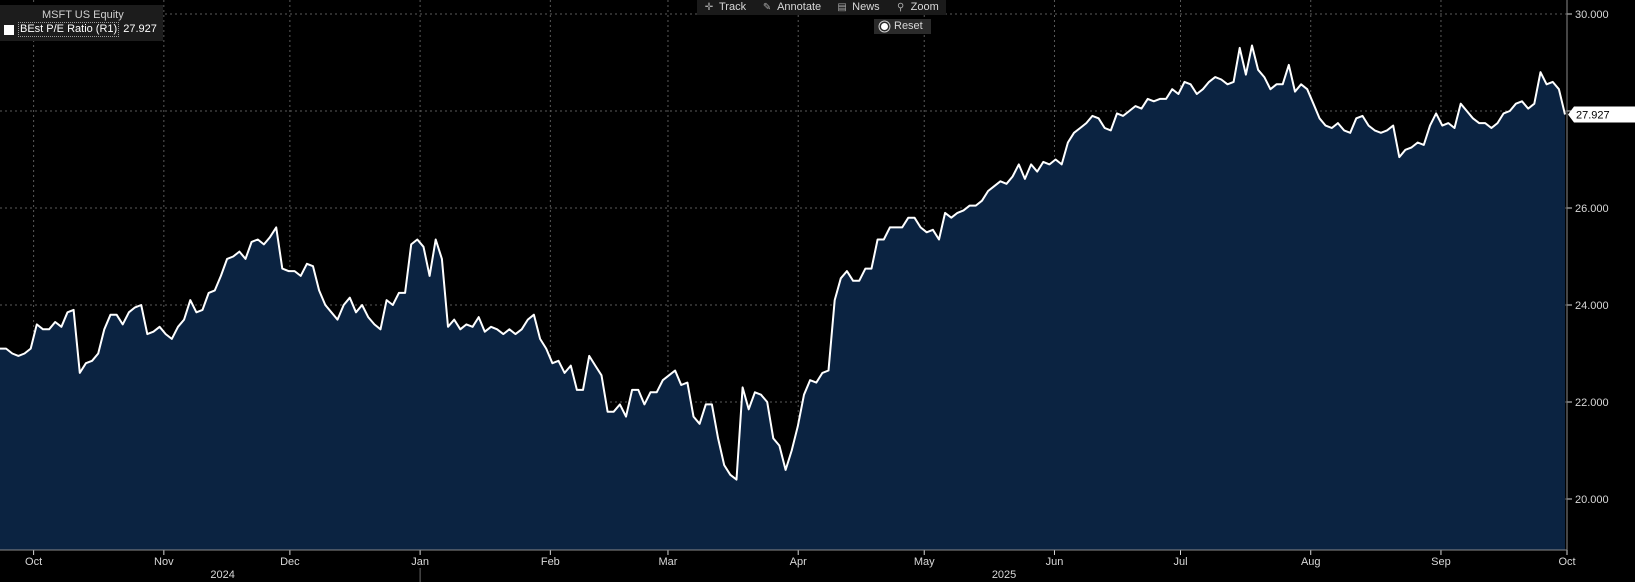 Image resolution: width=1635 pixels, height=582 pixels. Describe the element at coordinates (842, 7) in the screenshot. I see `news-icon: ▤` at that location.